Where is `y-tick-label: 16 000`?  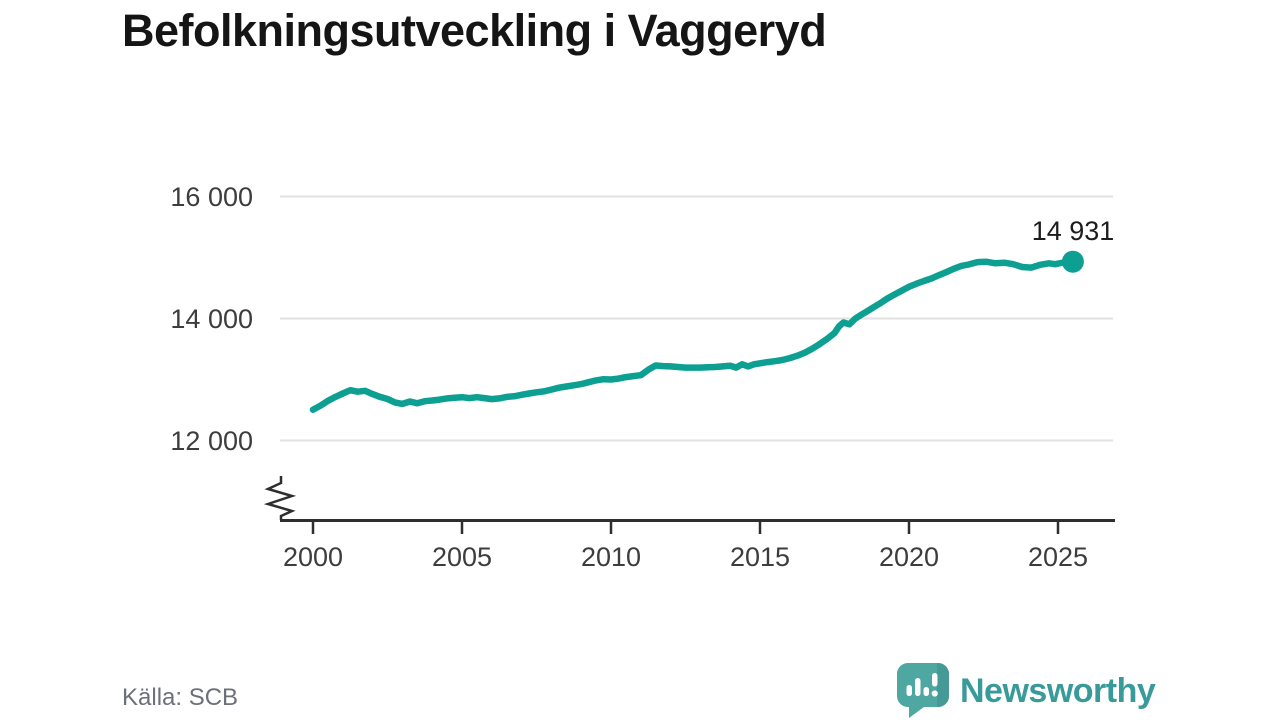 y-tick-label: 16 000 is located at coordinates (211, 197).